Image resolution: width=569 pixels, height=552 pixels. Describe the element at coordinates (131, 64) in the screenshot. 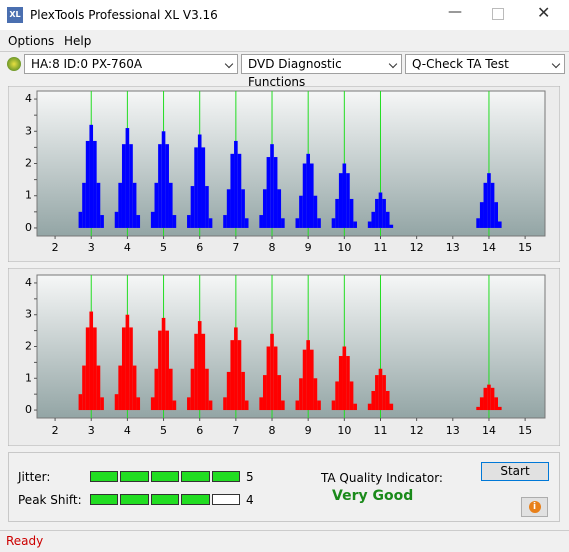

I see `drive-select: HA:8 ID:0 PX-760A` at that location.